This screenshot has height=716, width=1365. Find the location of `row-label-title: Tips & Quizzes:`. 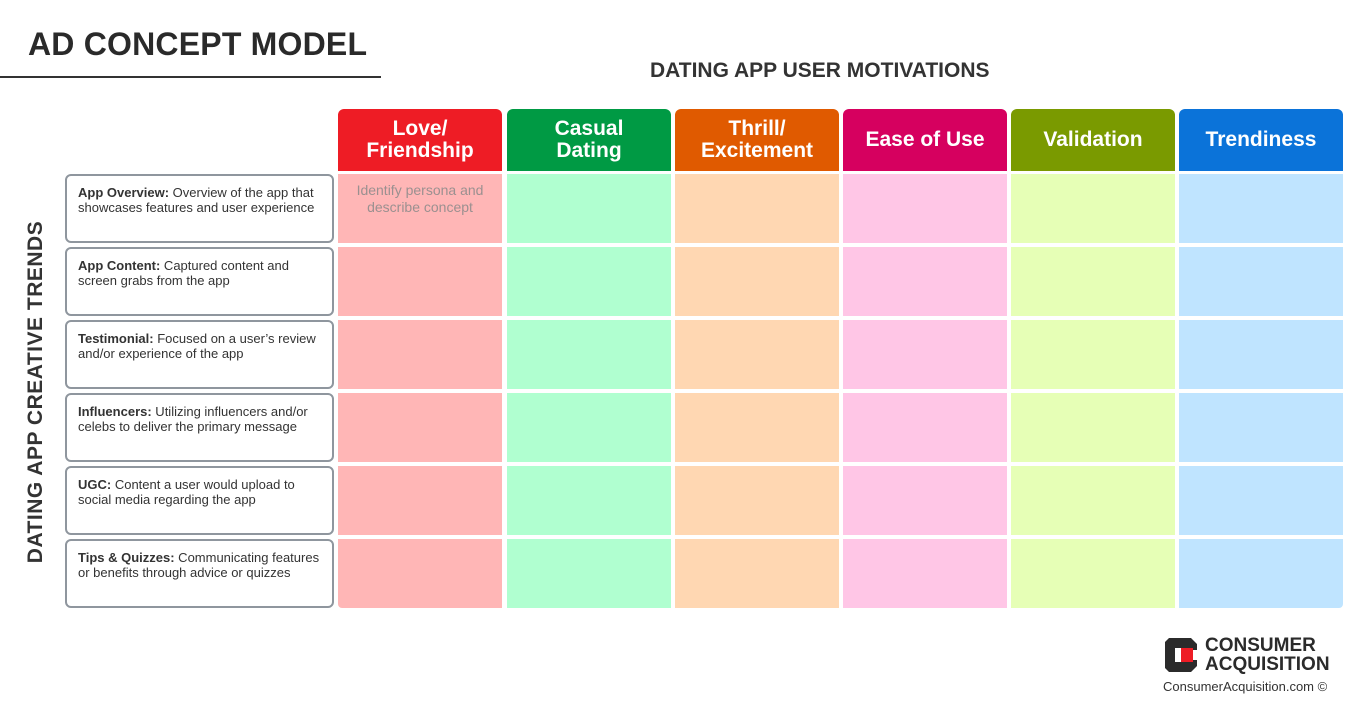

row-label-title: Tips & Quizzes: is located at coordinates (126, 557).